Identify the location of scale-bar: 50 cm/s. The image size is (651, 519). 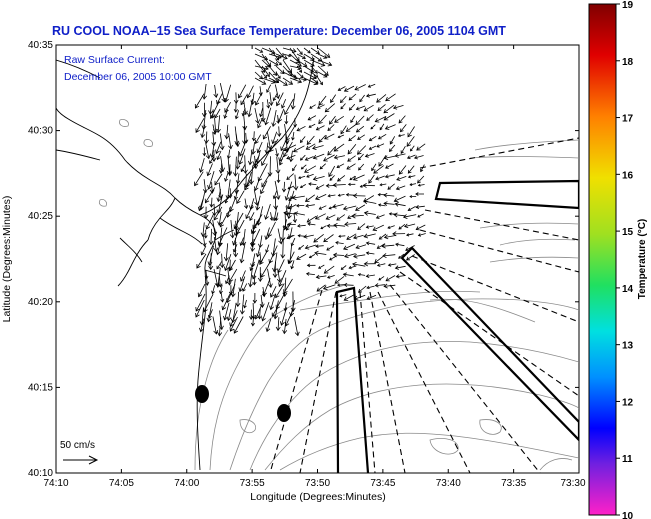
(79, 452).